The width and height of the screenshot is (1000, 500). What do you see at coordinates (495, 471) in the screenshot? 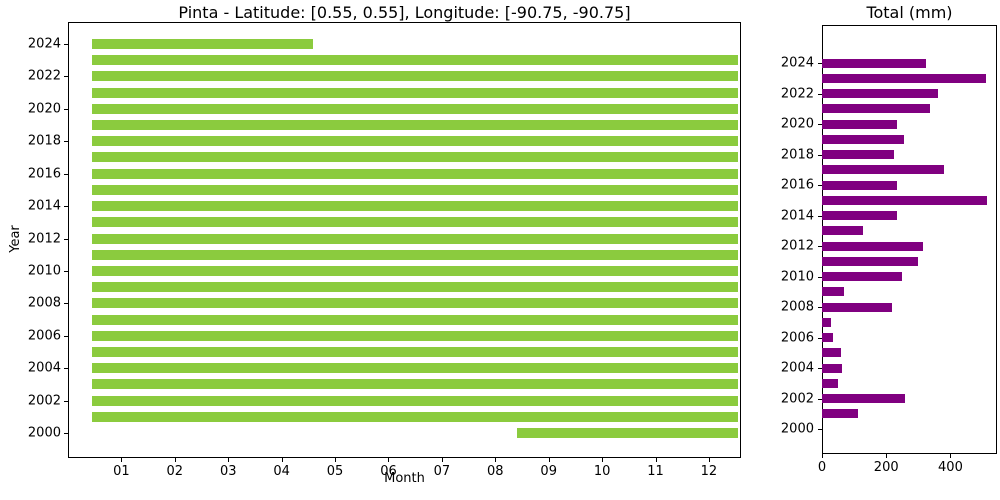
I see `x-tick-label: 08` at bounding box center [495, 471].